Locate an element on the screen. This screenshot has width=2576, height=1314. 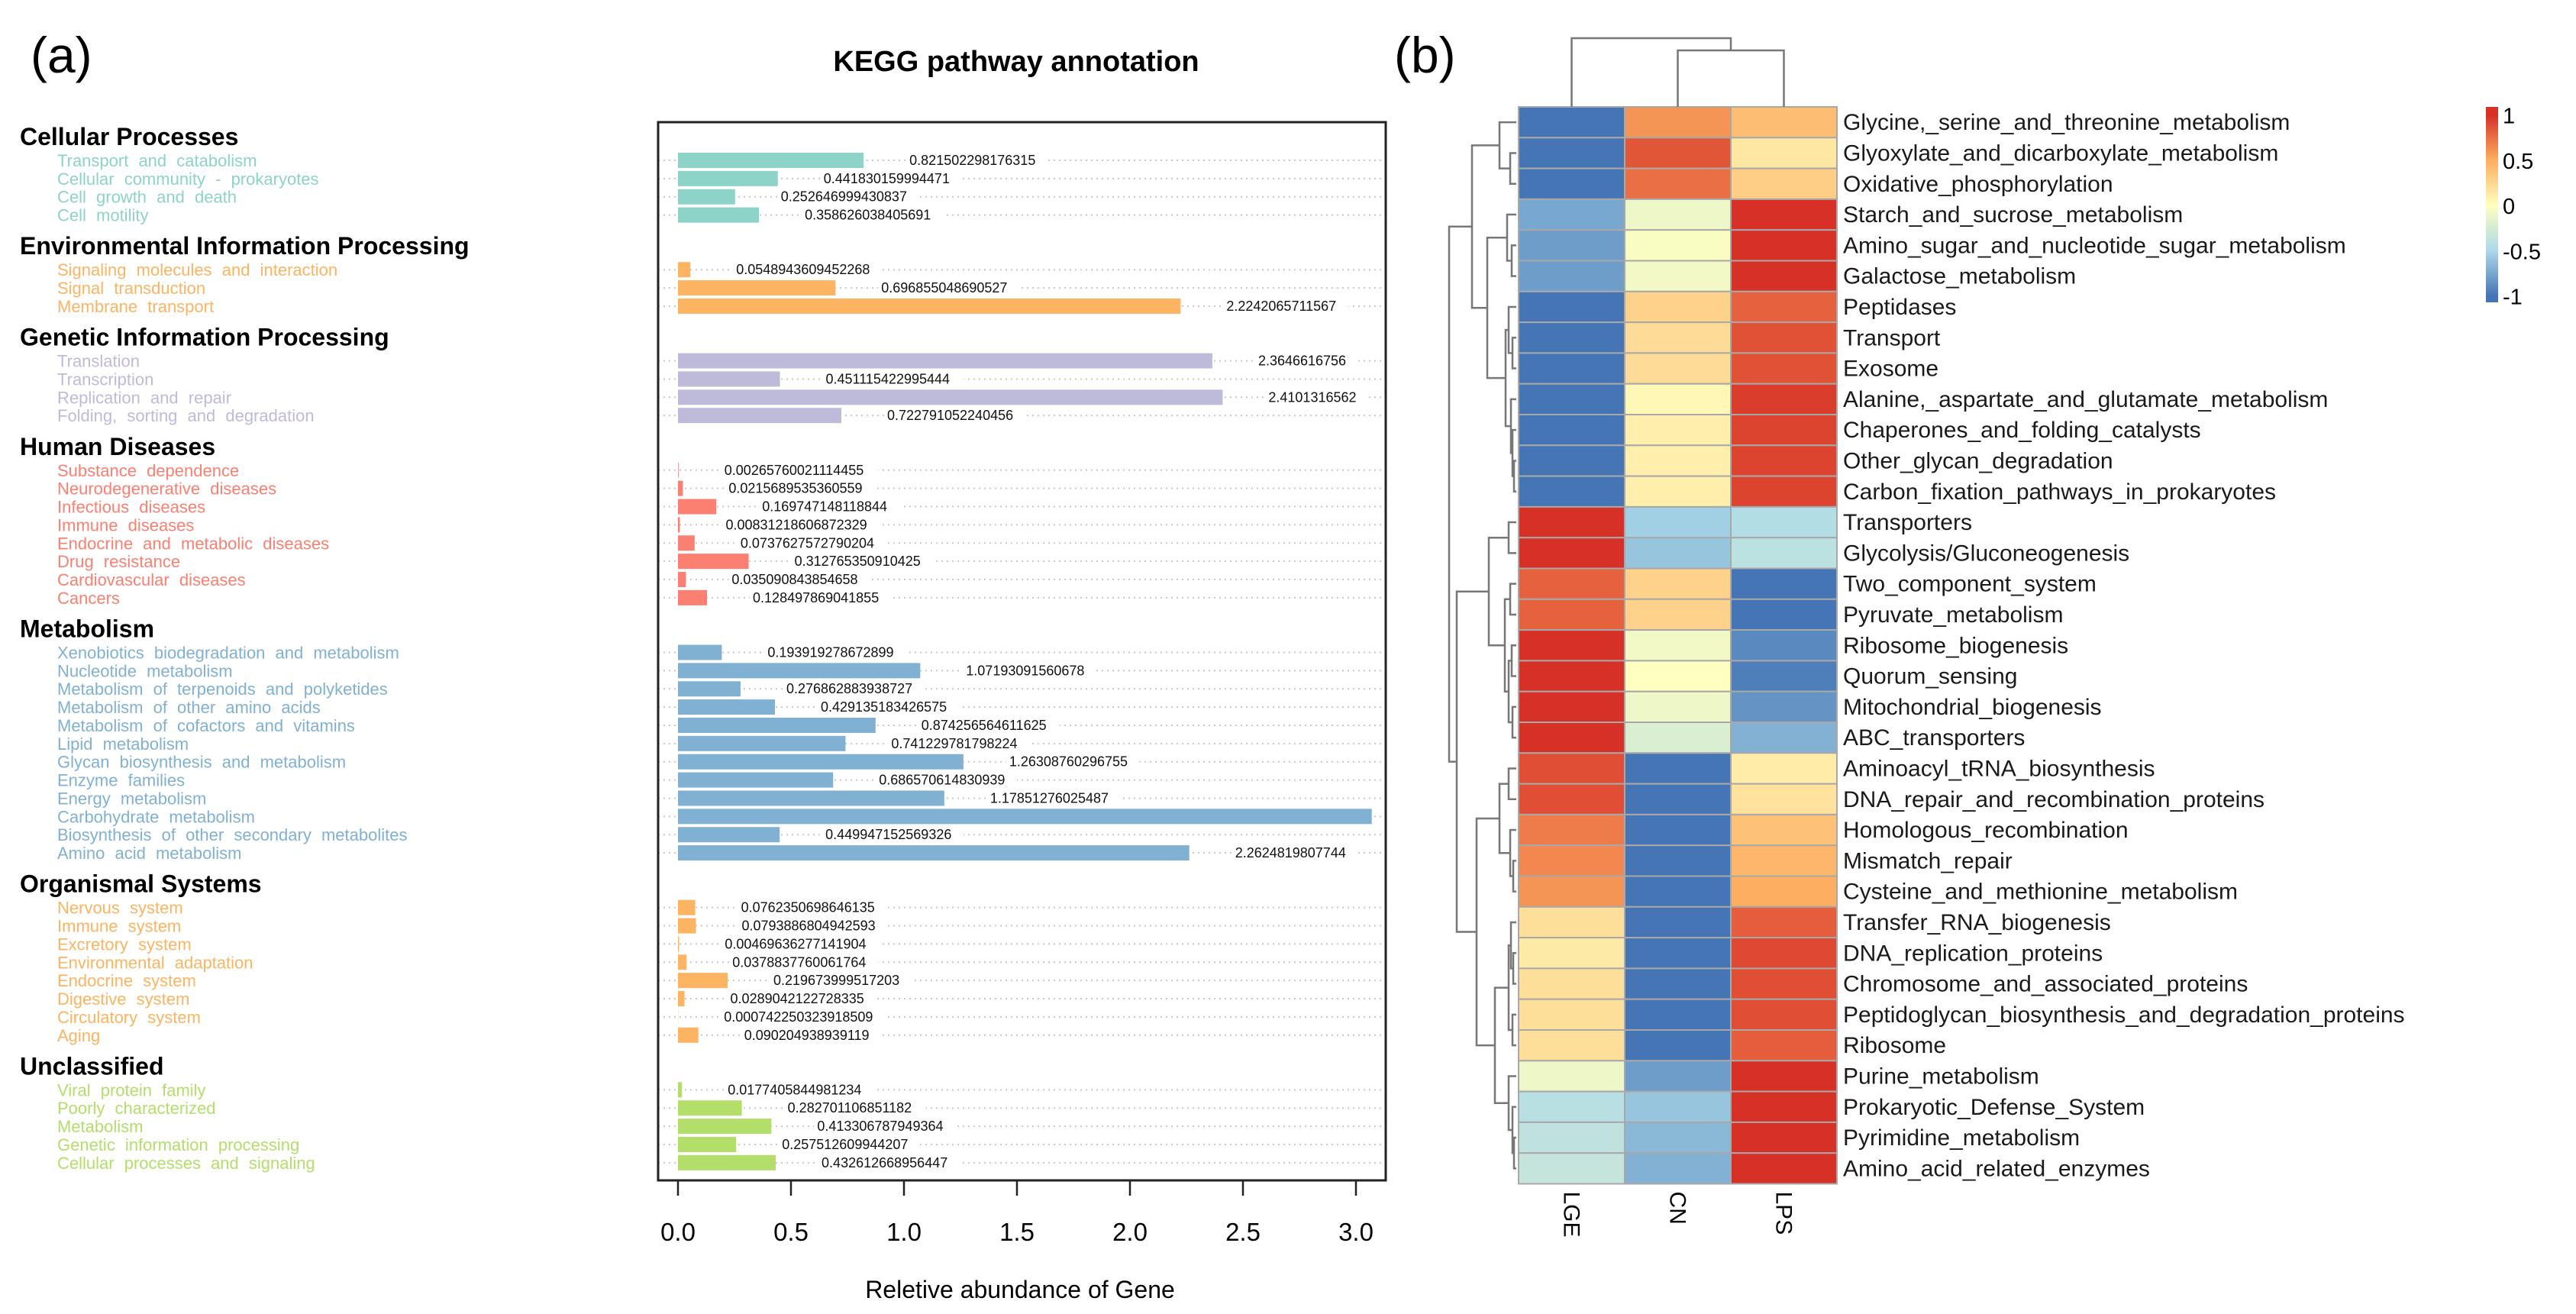
color-legend-bar is located at coordinates (2492, 204).